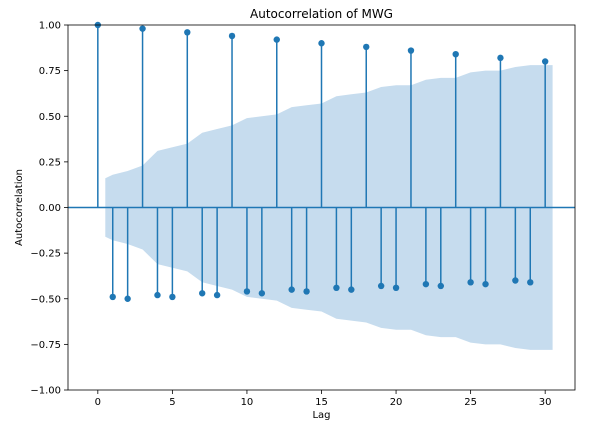 The image size is (591, 428). What do you see at coordinates (50, 71) in the screenshot?
I see `y-tick-label: 0.75` at bounding box center [50, 71].